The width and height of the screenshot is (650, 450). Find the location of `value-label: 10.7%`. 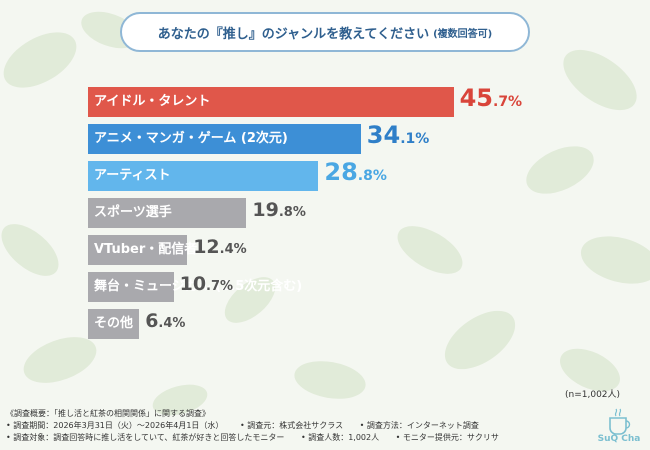

value-label: 10.7% is located at coordinates (206, 284).